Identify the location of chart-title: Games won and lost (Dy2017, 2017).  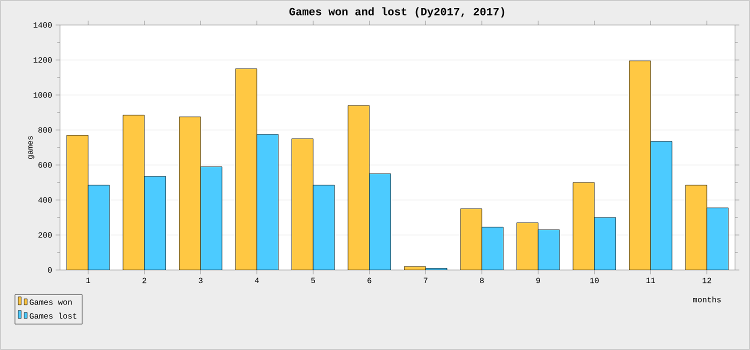
(396, 12).